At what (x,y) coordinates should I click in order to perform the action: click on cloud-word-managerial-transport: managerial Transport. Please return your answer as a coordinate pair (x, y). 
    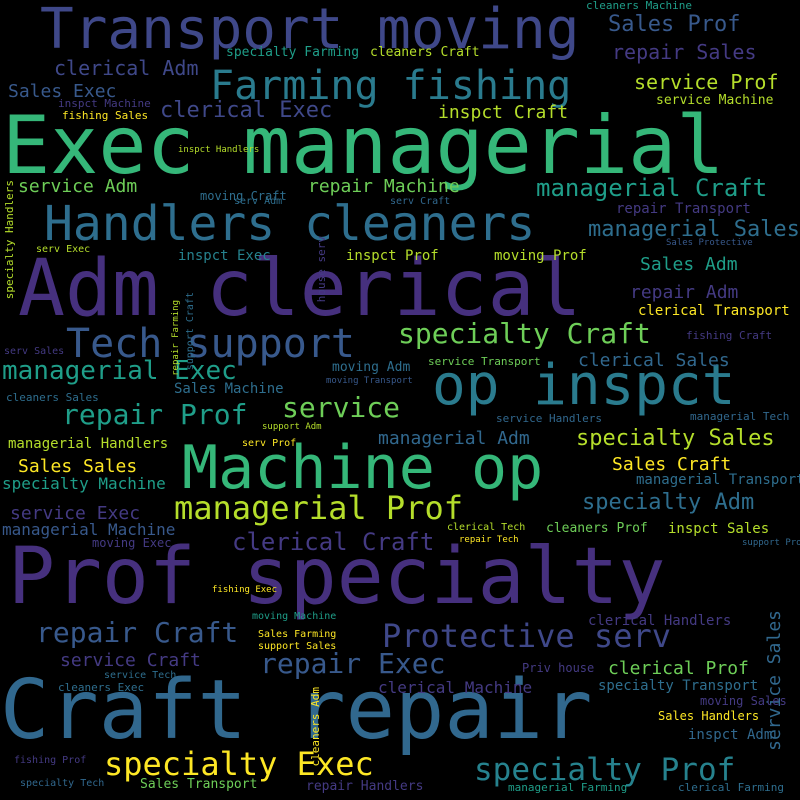
    Looking at the image, I should click on (718, 480).